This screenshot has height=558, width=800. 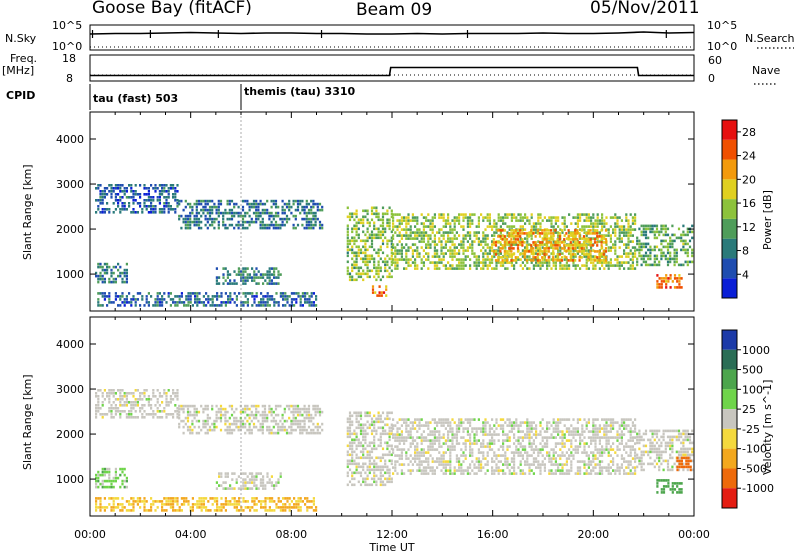 I want to click on freq-bottom-tick: 8, so click(x=69, y=78).